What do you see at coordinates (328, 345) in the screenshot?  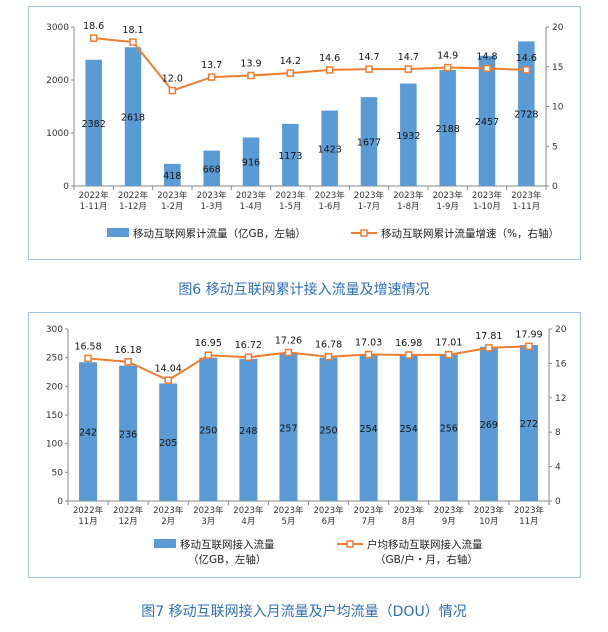 I see `line-value-label: 16.78` at bounding box center [328, 345].